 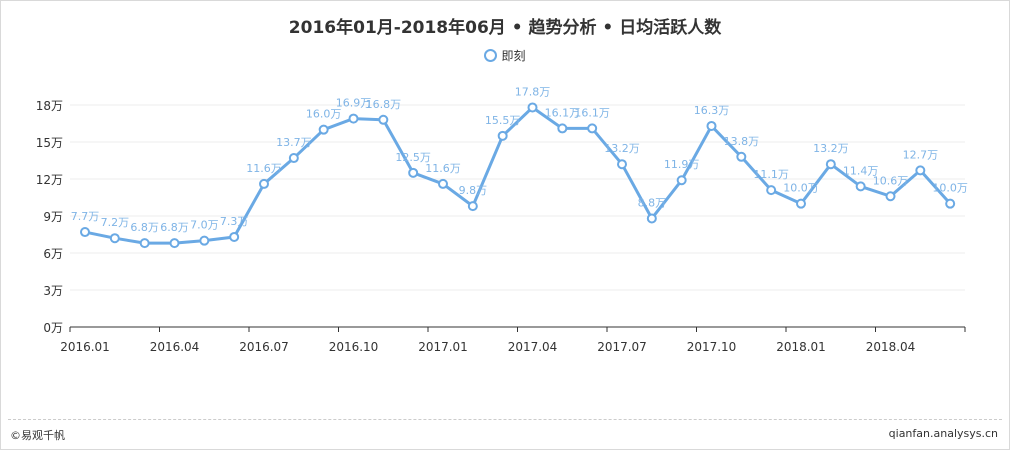 What do you see at coordinates (861, 170) in the screenshot?
I see `data-label: 11.4万` at bounding box center [861, 170].